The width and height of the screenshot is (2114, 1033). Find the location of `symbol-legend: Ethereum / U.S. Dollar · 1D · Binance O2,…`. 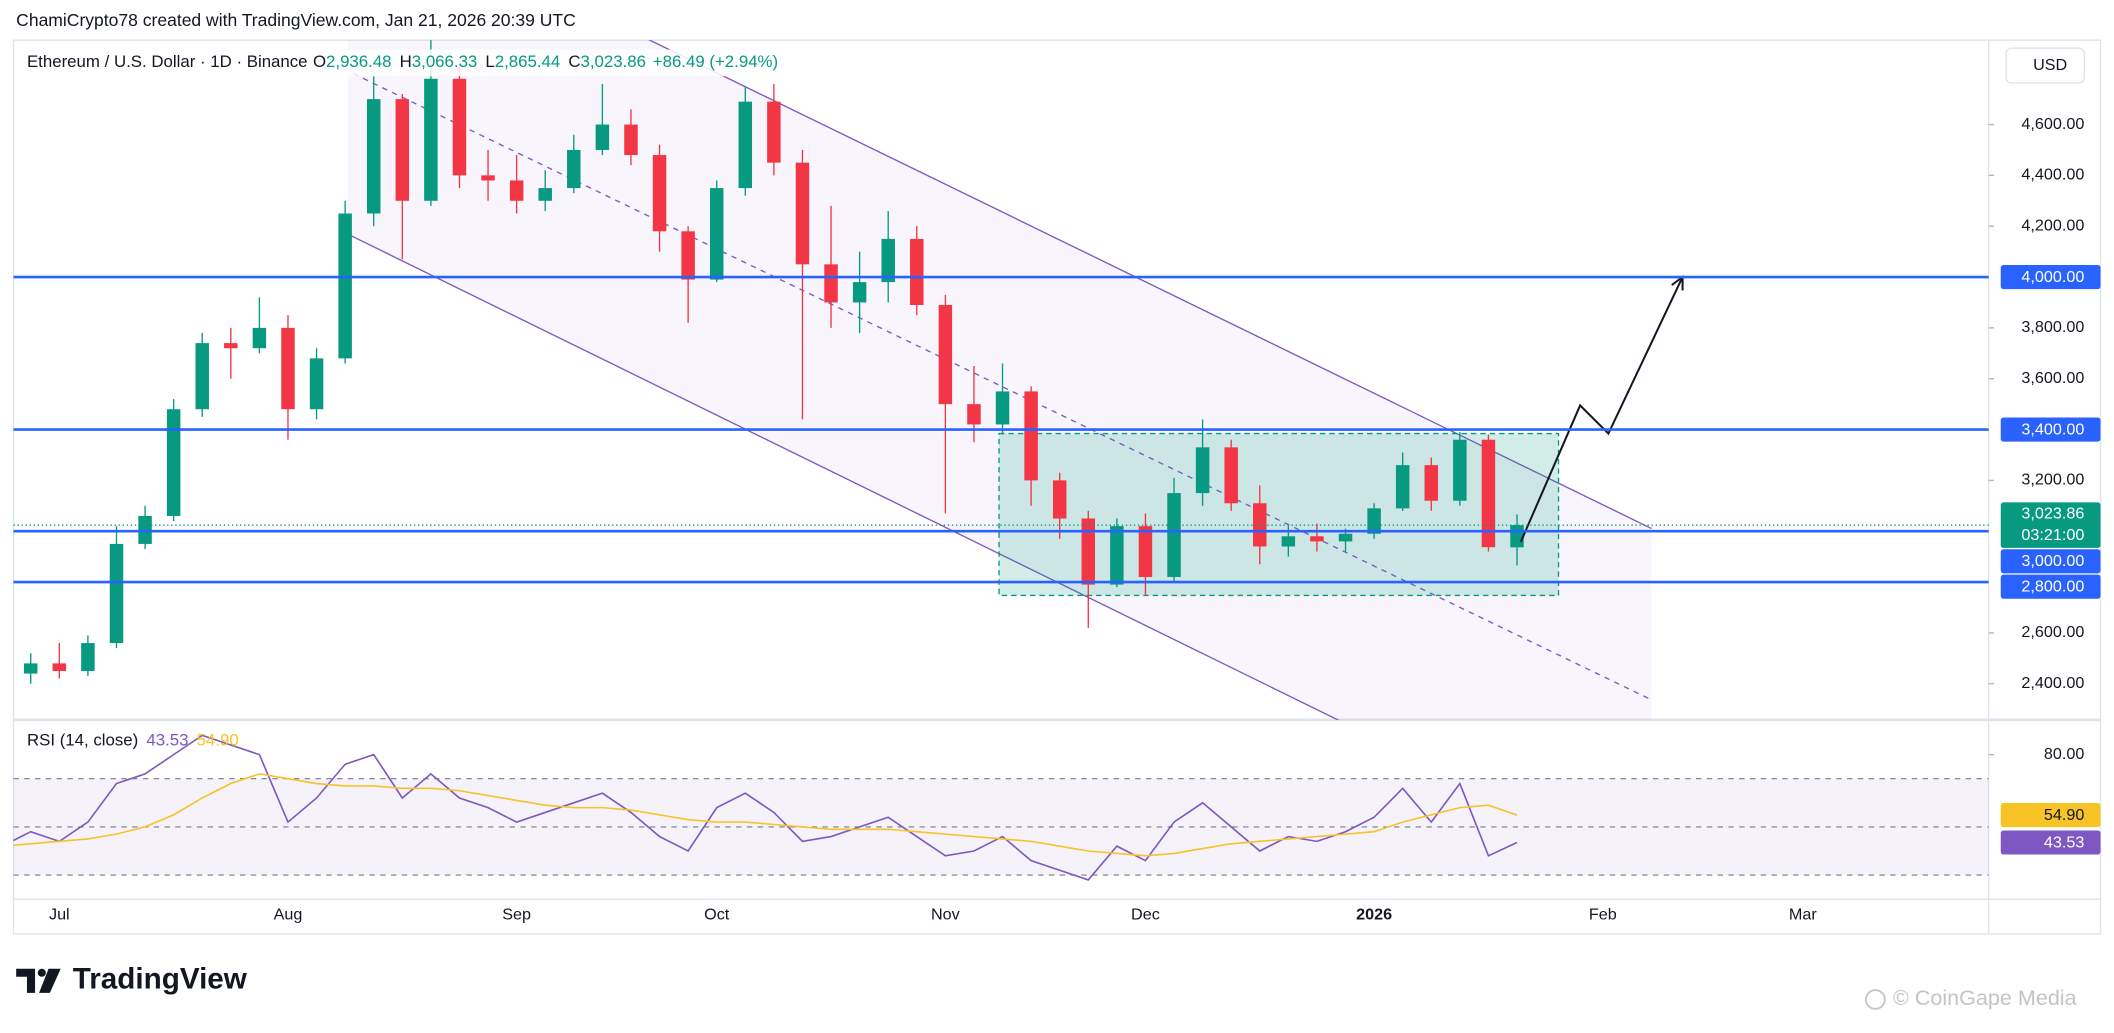

symbol-legend: Ethereum / U.S. Dollar · 1D · Binance O2,… is located at coordinates (402, 61).